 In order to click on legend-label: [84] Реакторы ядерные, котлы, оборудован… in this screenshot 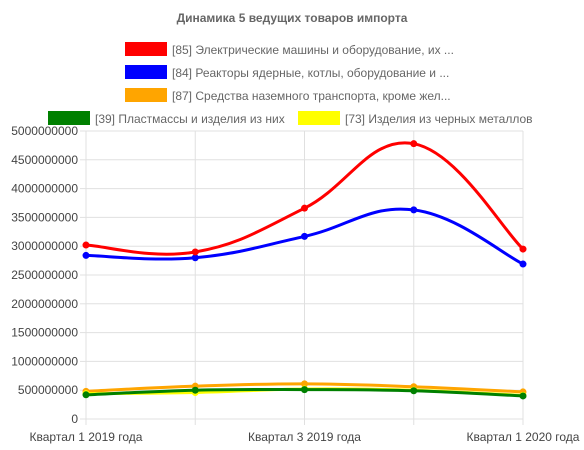, I will do `click(310, 73)`.